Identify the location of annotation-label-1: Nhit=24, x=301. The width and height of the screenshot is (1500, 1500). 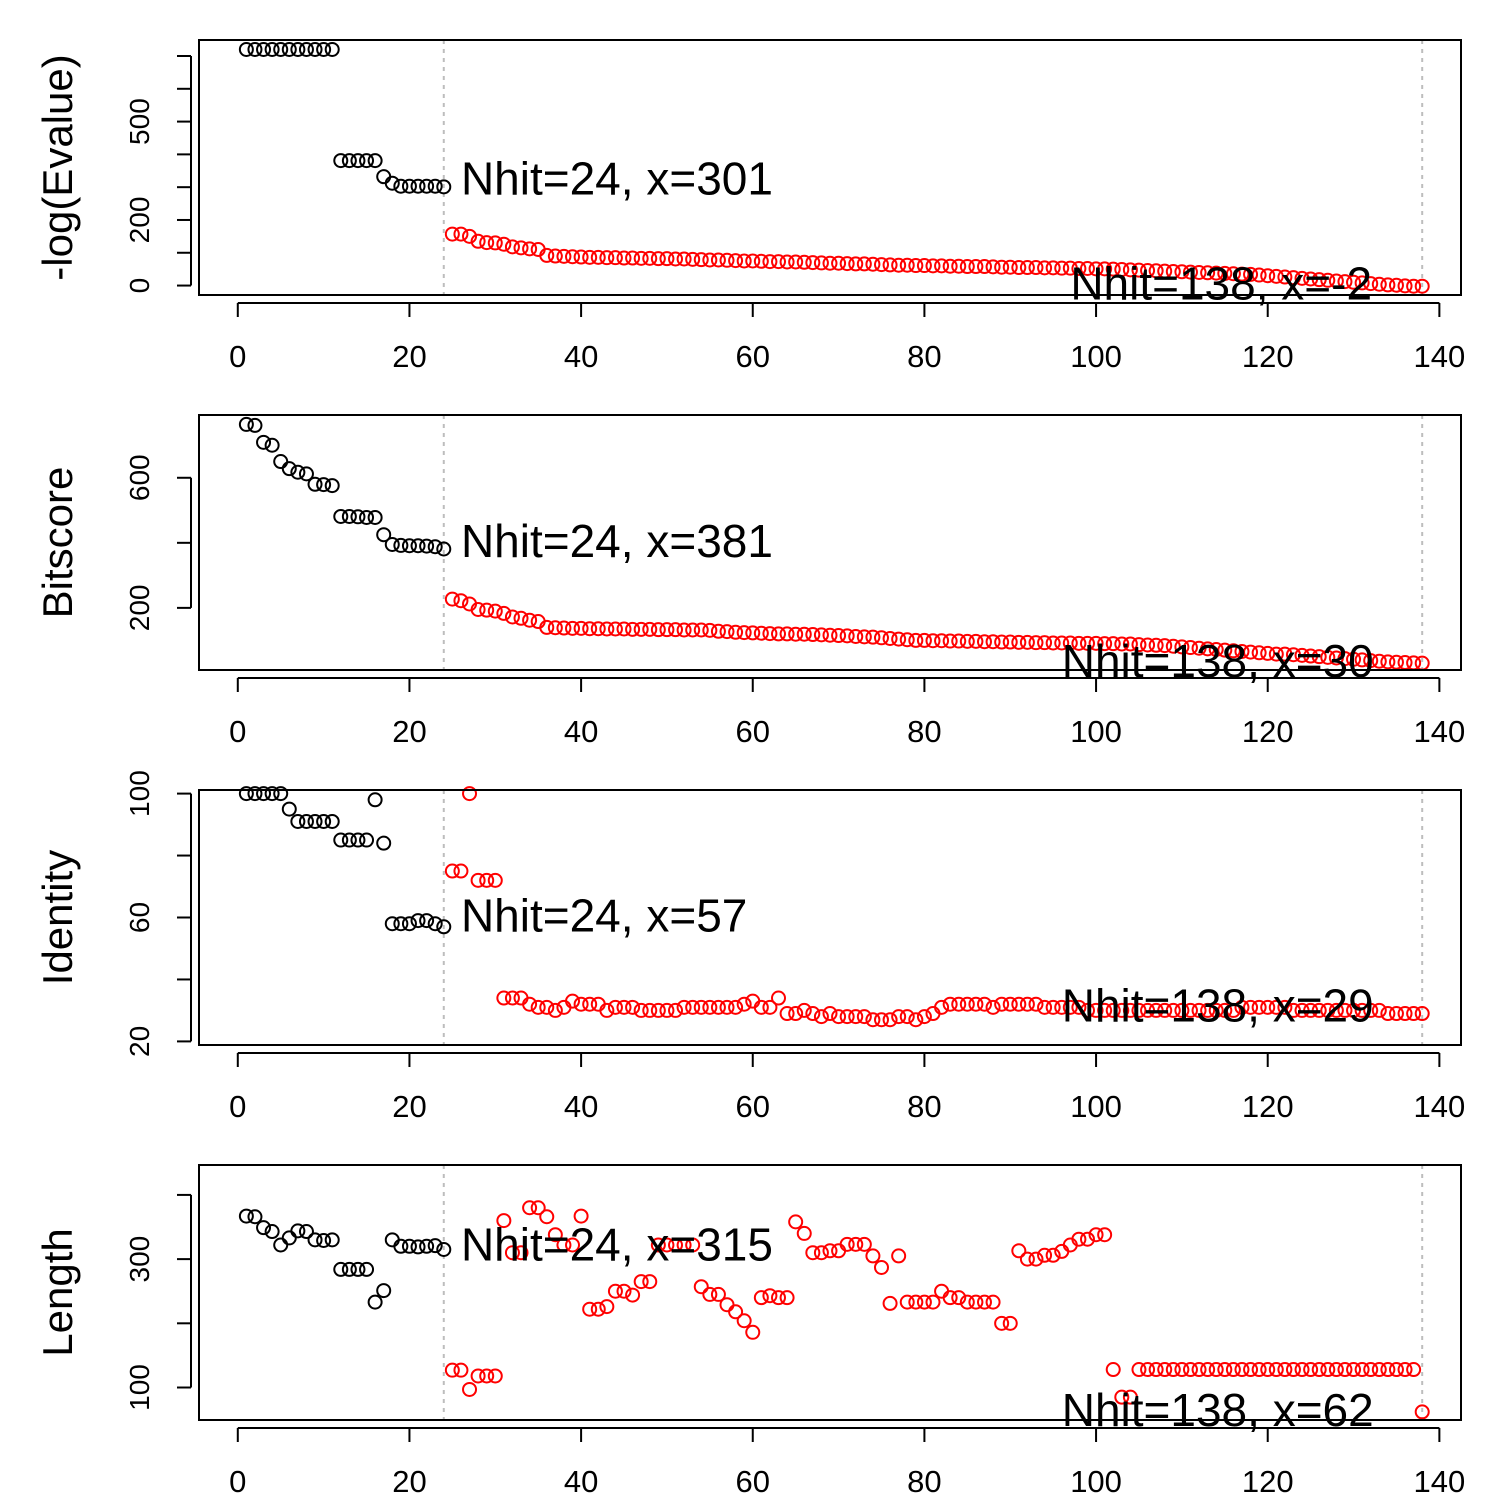
(617, 179).